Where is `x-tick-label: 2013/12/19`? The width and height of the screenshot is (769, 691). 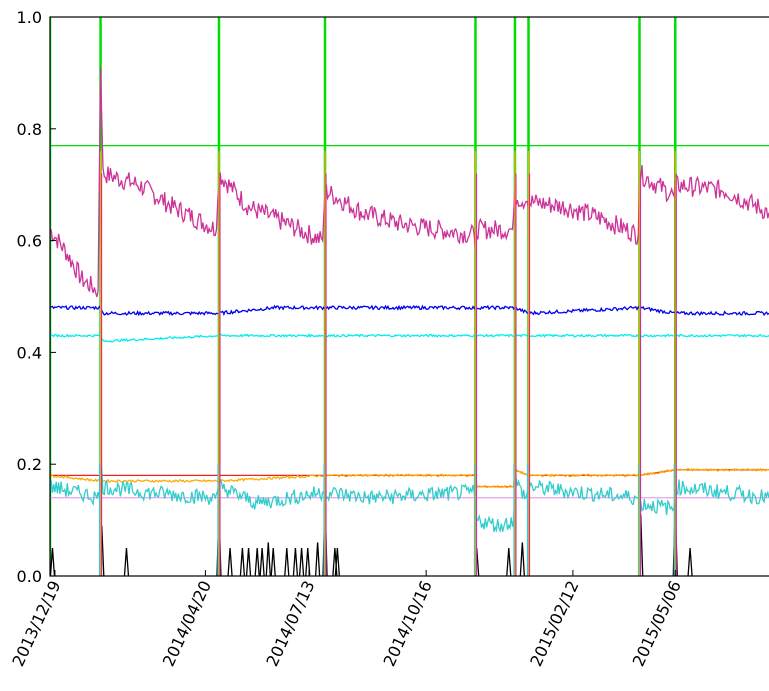 x-tick-label: 2013/12/19 is located at coordinates (36, 624).